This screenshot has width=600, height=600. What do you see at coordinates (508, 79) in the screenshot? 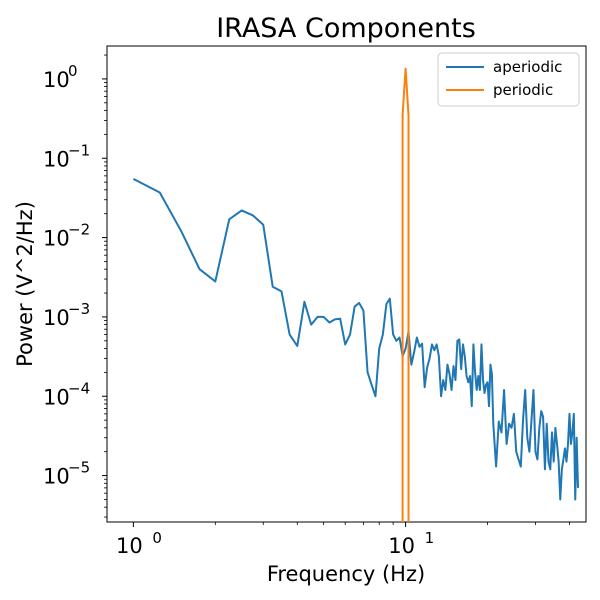
I see `legend: aperiodic periodic` at bounding box center [508, 79].